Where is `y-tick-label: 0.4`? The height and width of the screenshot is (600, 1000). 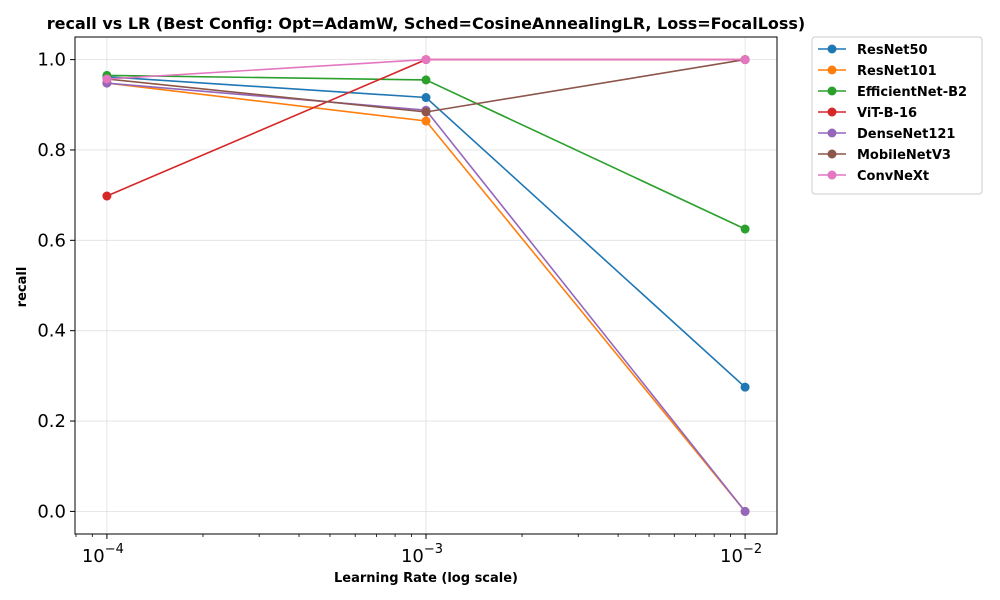
y-tick-label: 0.4 is located at coordinates (51, 331).